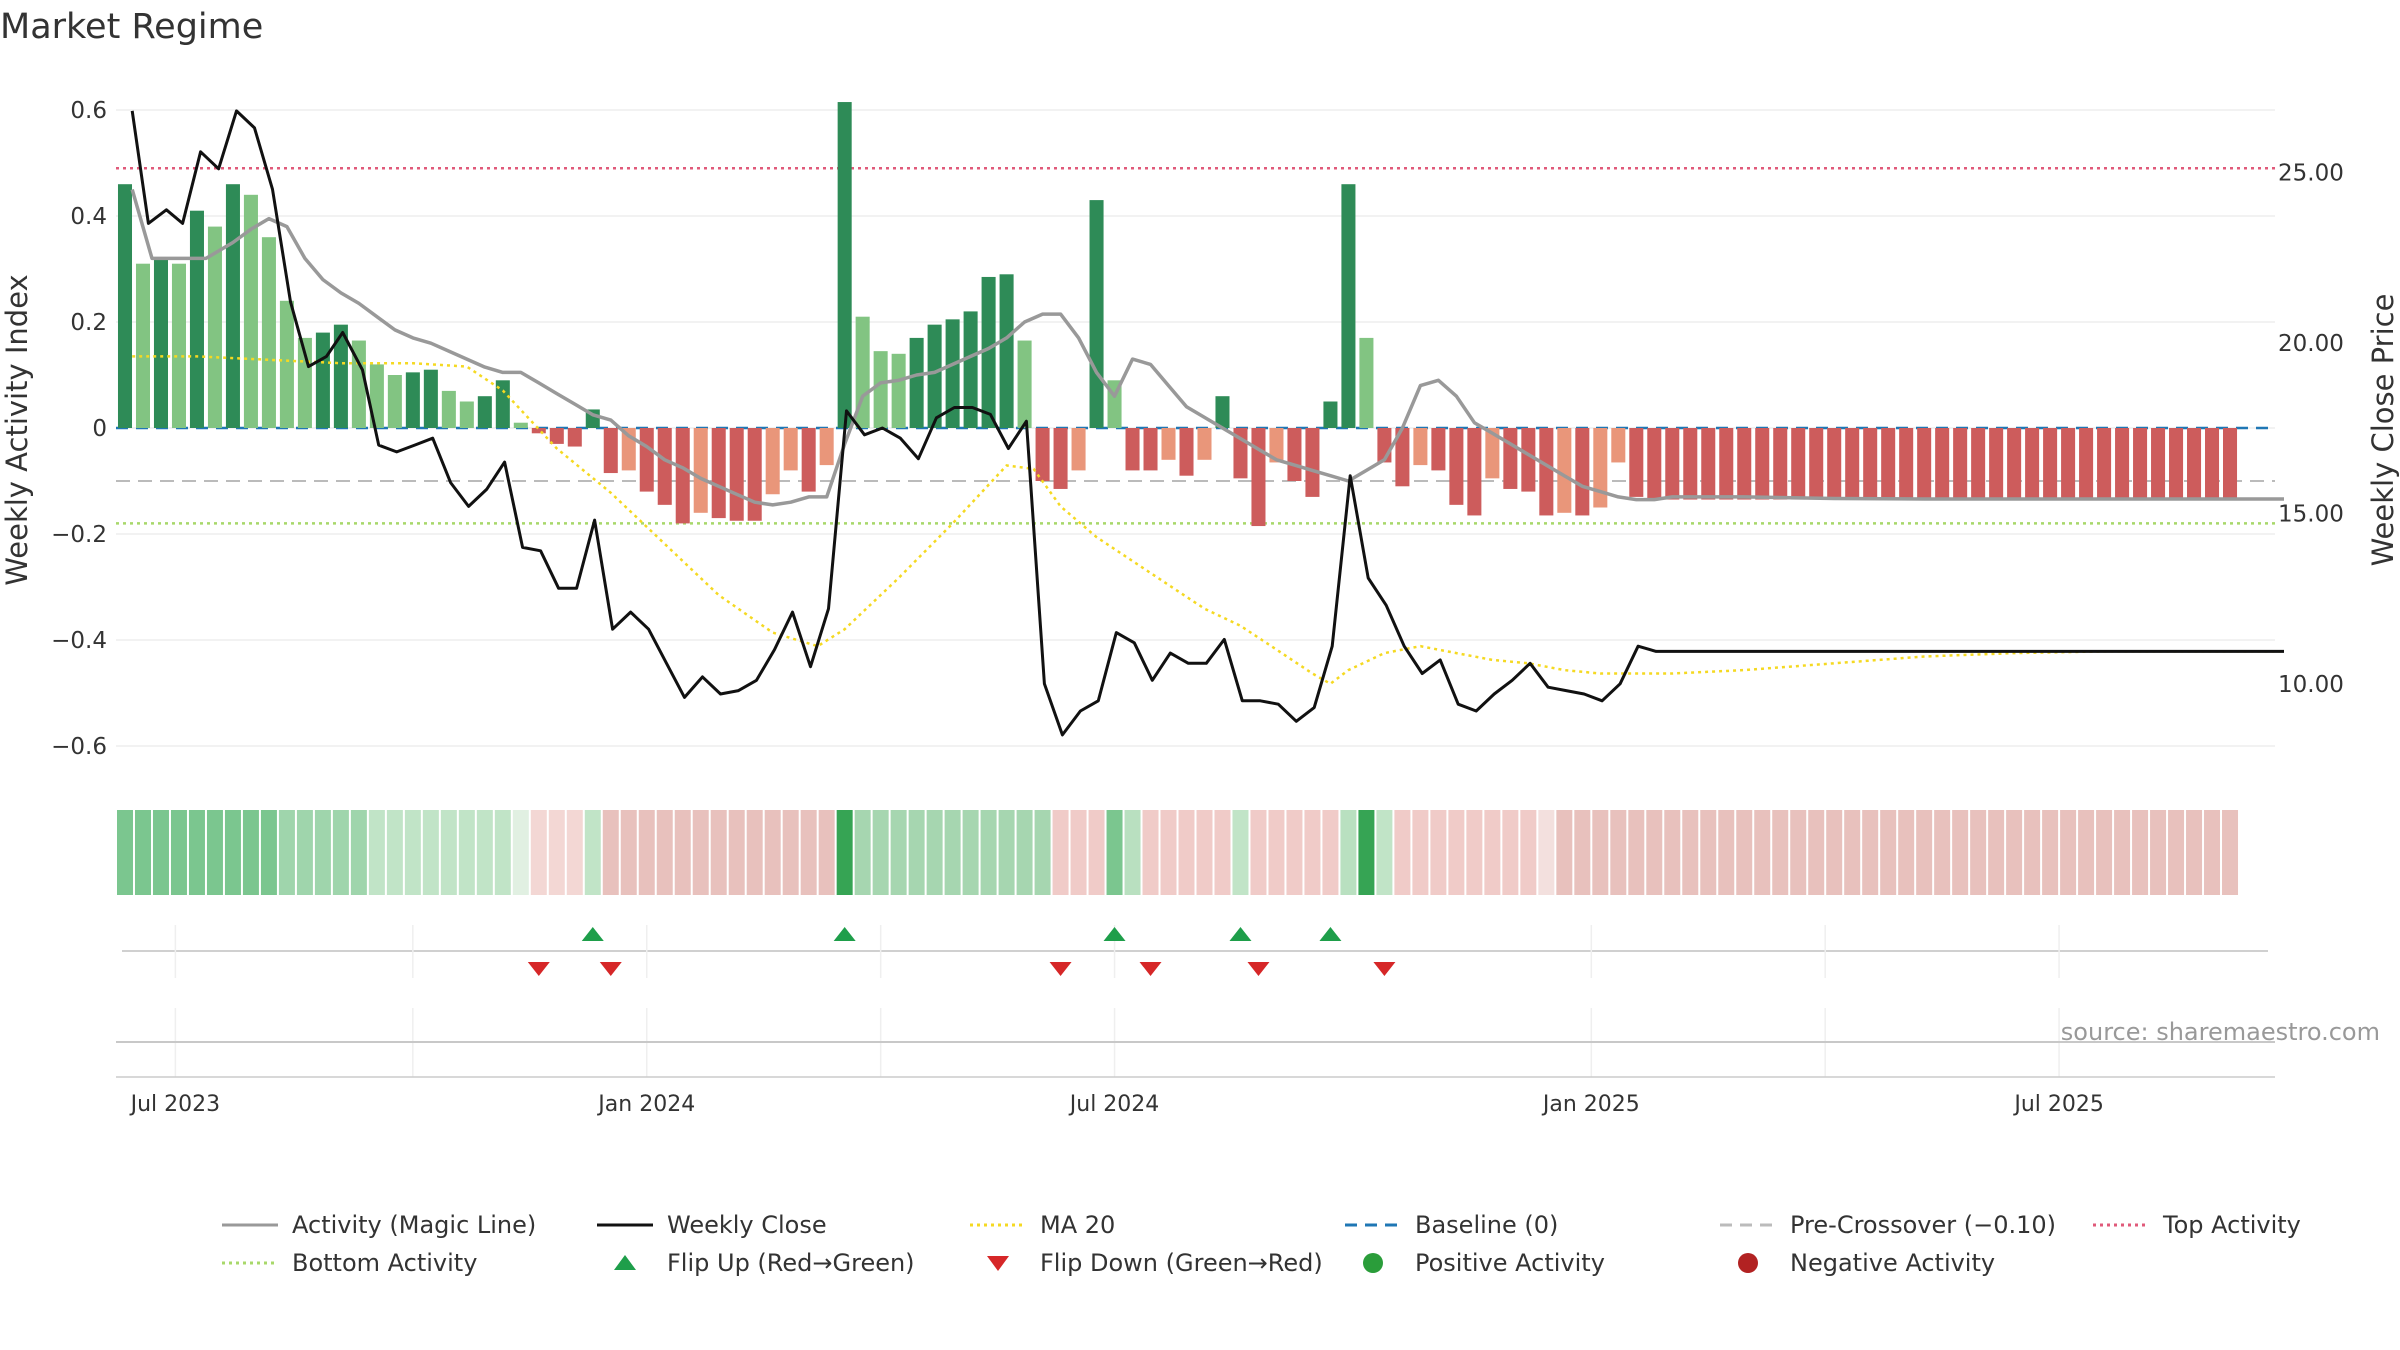 The height and width of the screenshot is (1350, 2400). Describe the element at coordinates (2058, 1104) in the screenshot. I see `x-tick-label: Jul 2025` at that location.